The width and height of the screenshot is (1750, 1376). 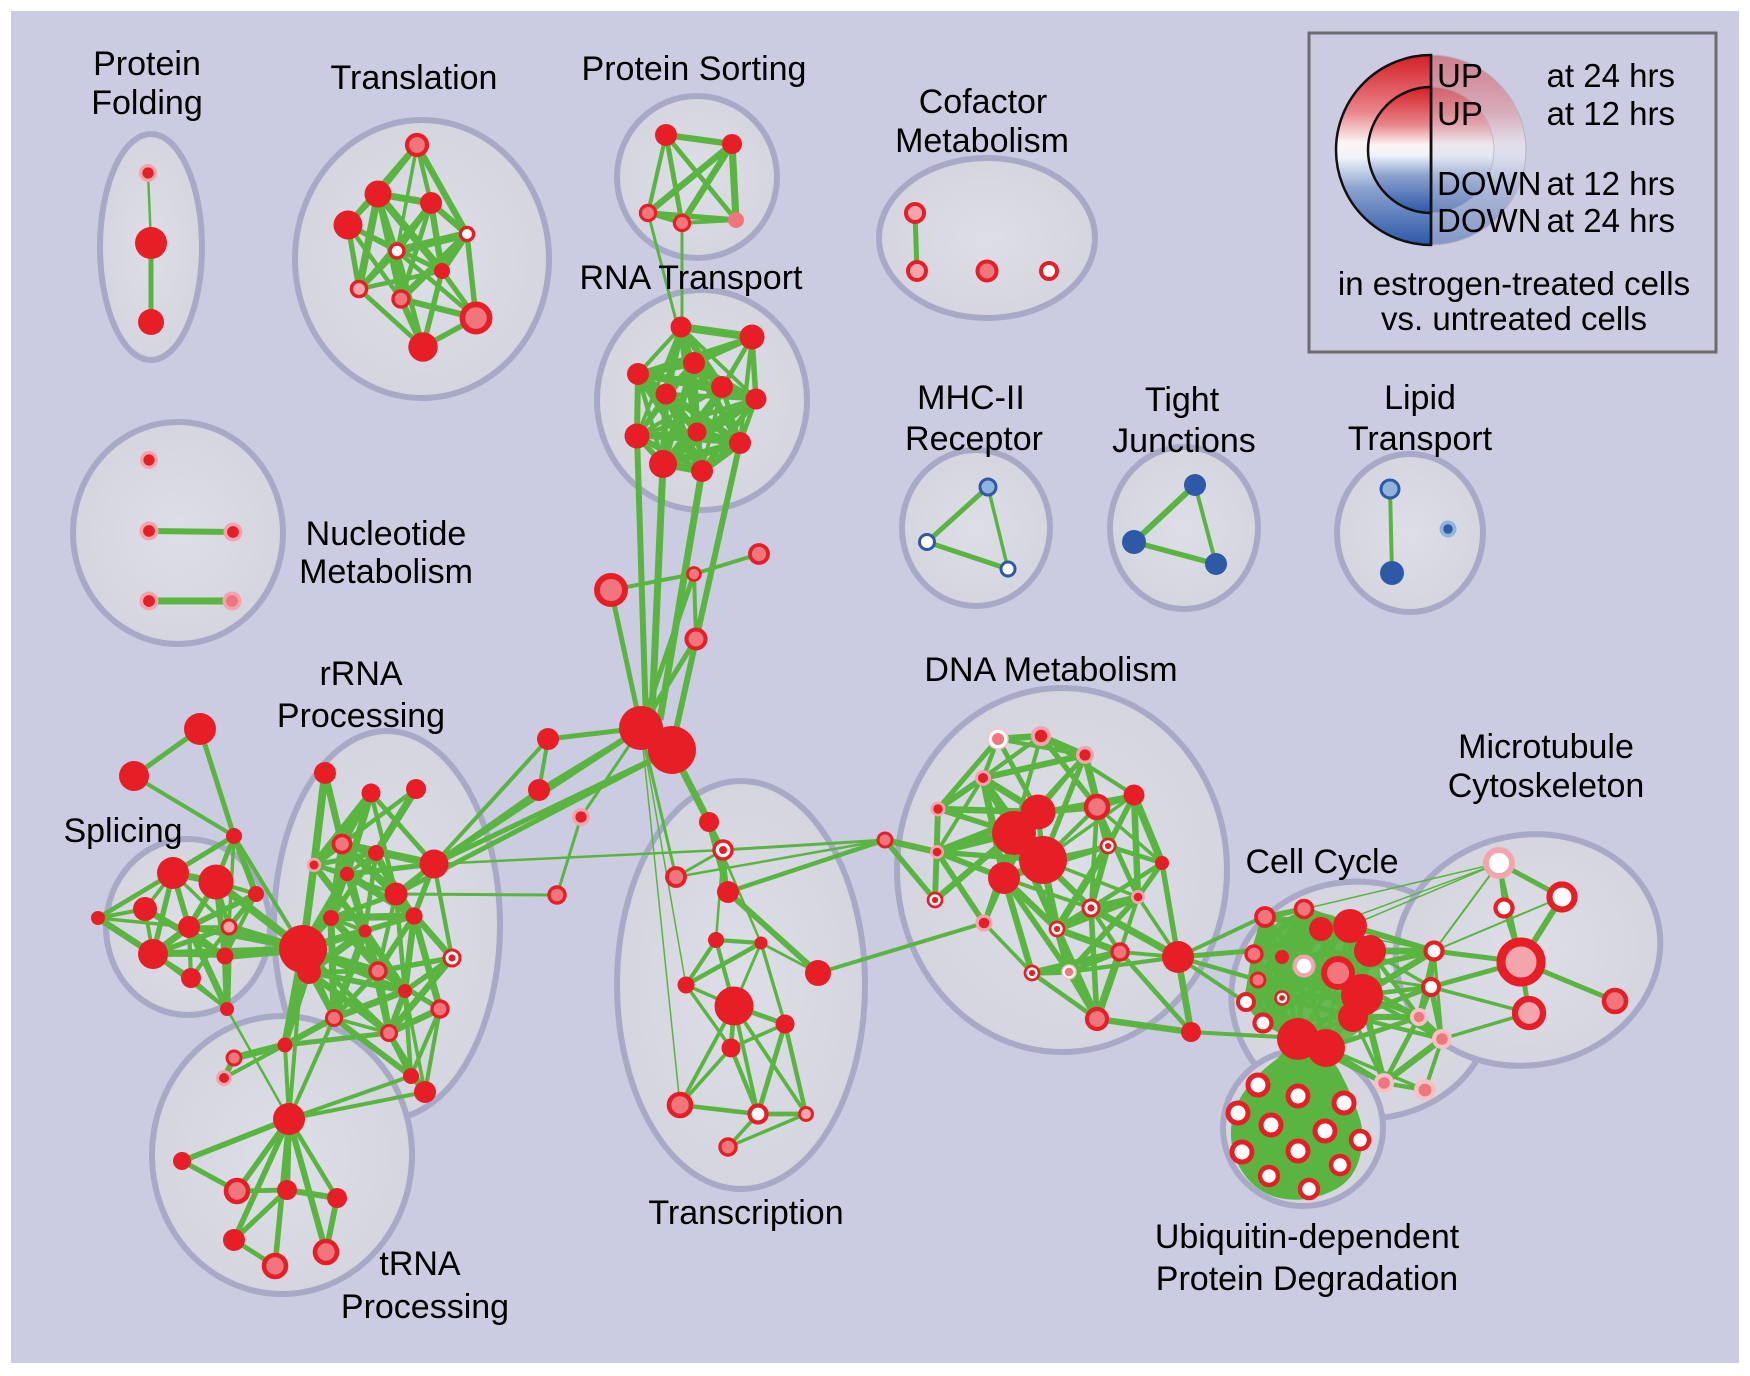 What do you see at coordinates (1182, 400) in the screenshot?
I see `svg-text: Tight` at bounding box center [1182, 400].